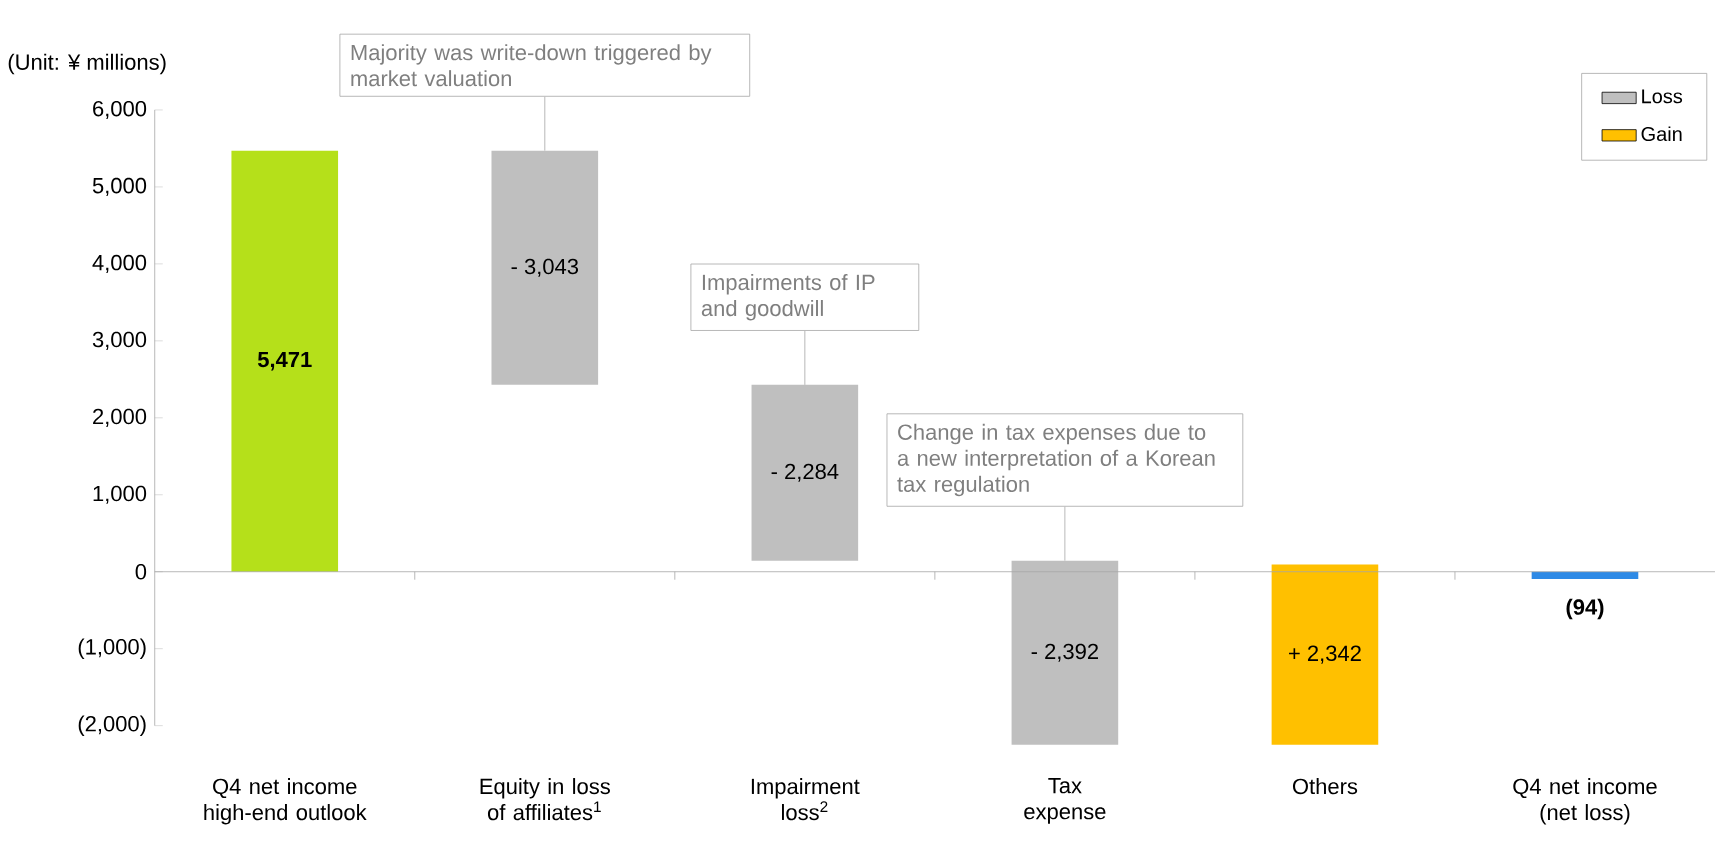 Image resolution: width=1724 pixels, height=845 pixels. I want to click on y-tick-label: 1,000, so click(120, 495).